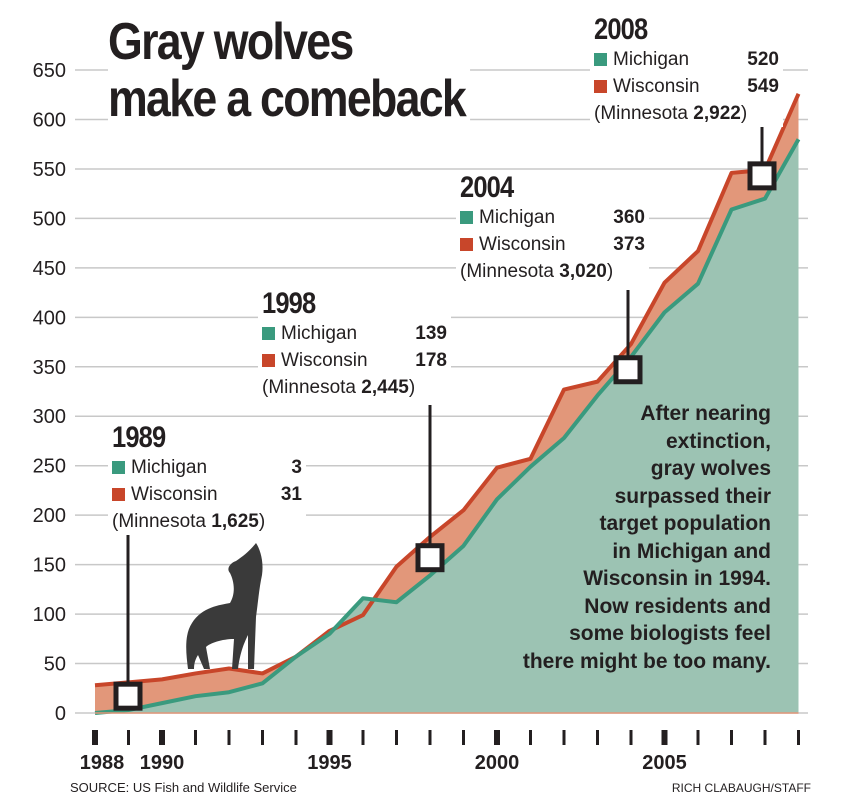 This screenshot has width=843, height=800. Describe the element at coordinates (646, 661) in the screenshot. I see `note-line: there might be too many.` at that location.